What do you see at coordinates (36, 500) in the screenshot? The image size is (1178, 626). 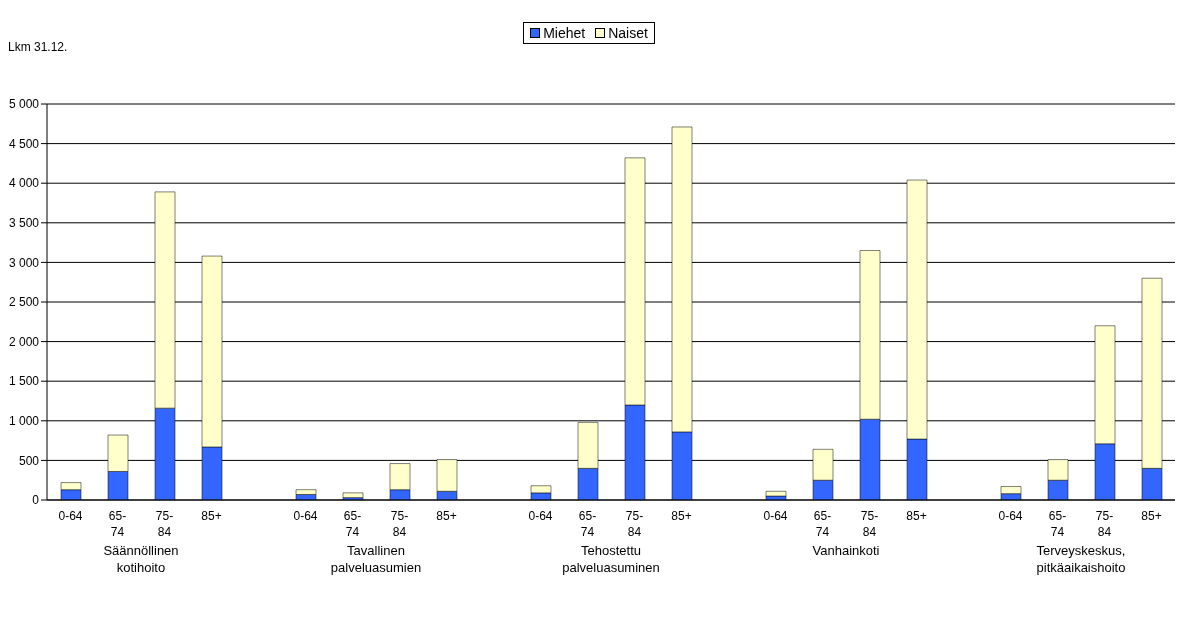 I see `y-tick-label: 0` at bounding box center [36, 500].